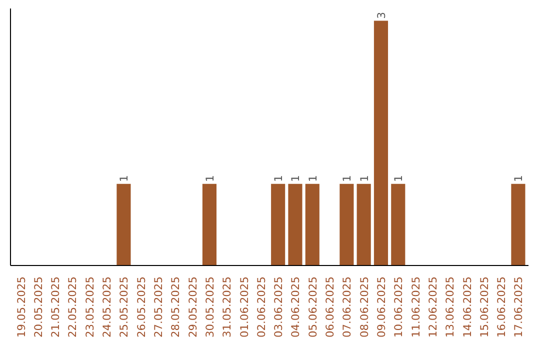  What do you see at coordinates (381, 15) in the screenshot?
I see `data-label: 3` at bounding box center [381, 15].